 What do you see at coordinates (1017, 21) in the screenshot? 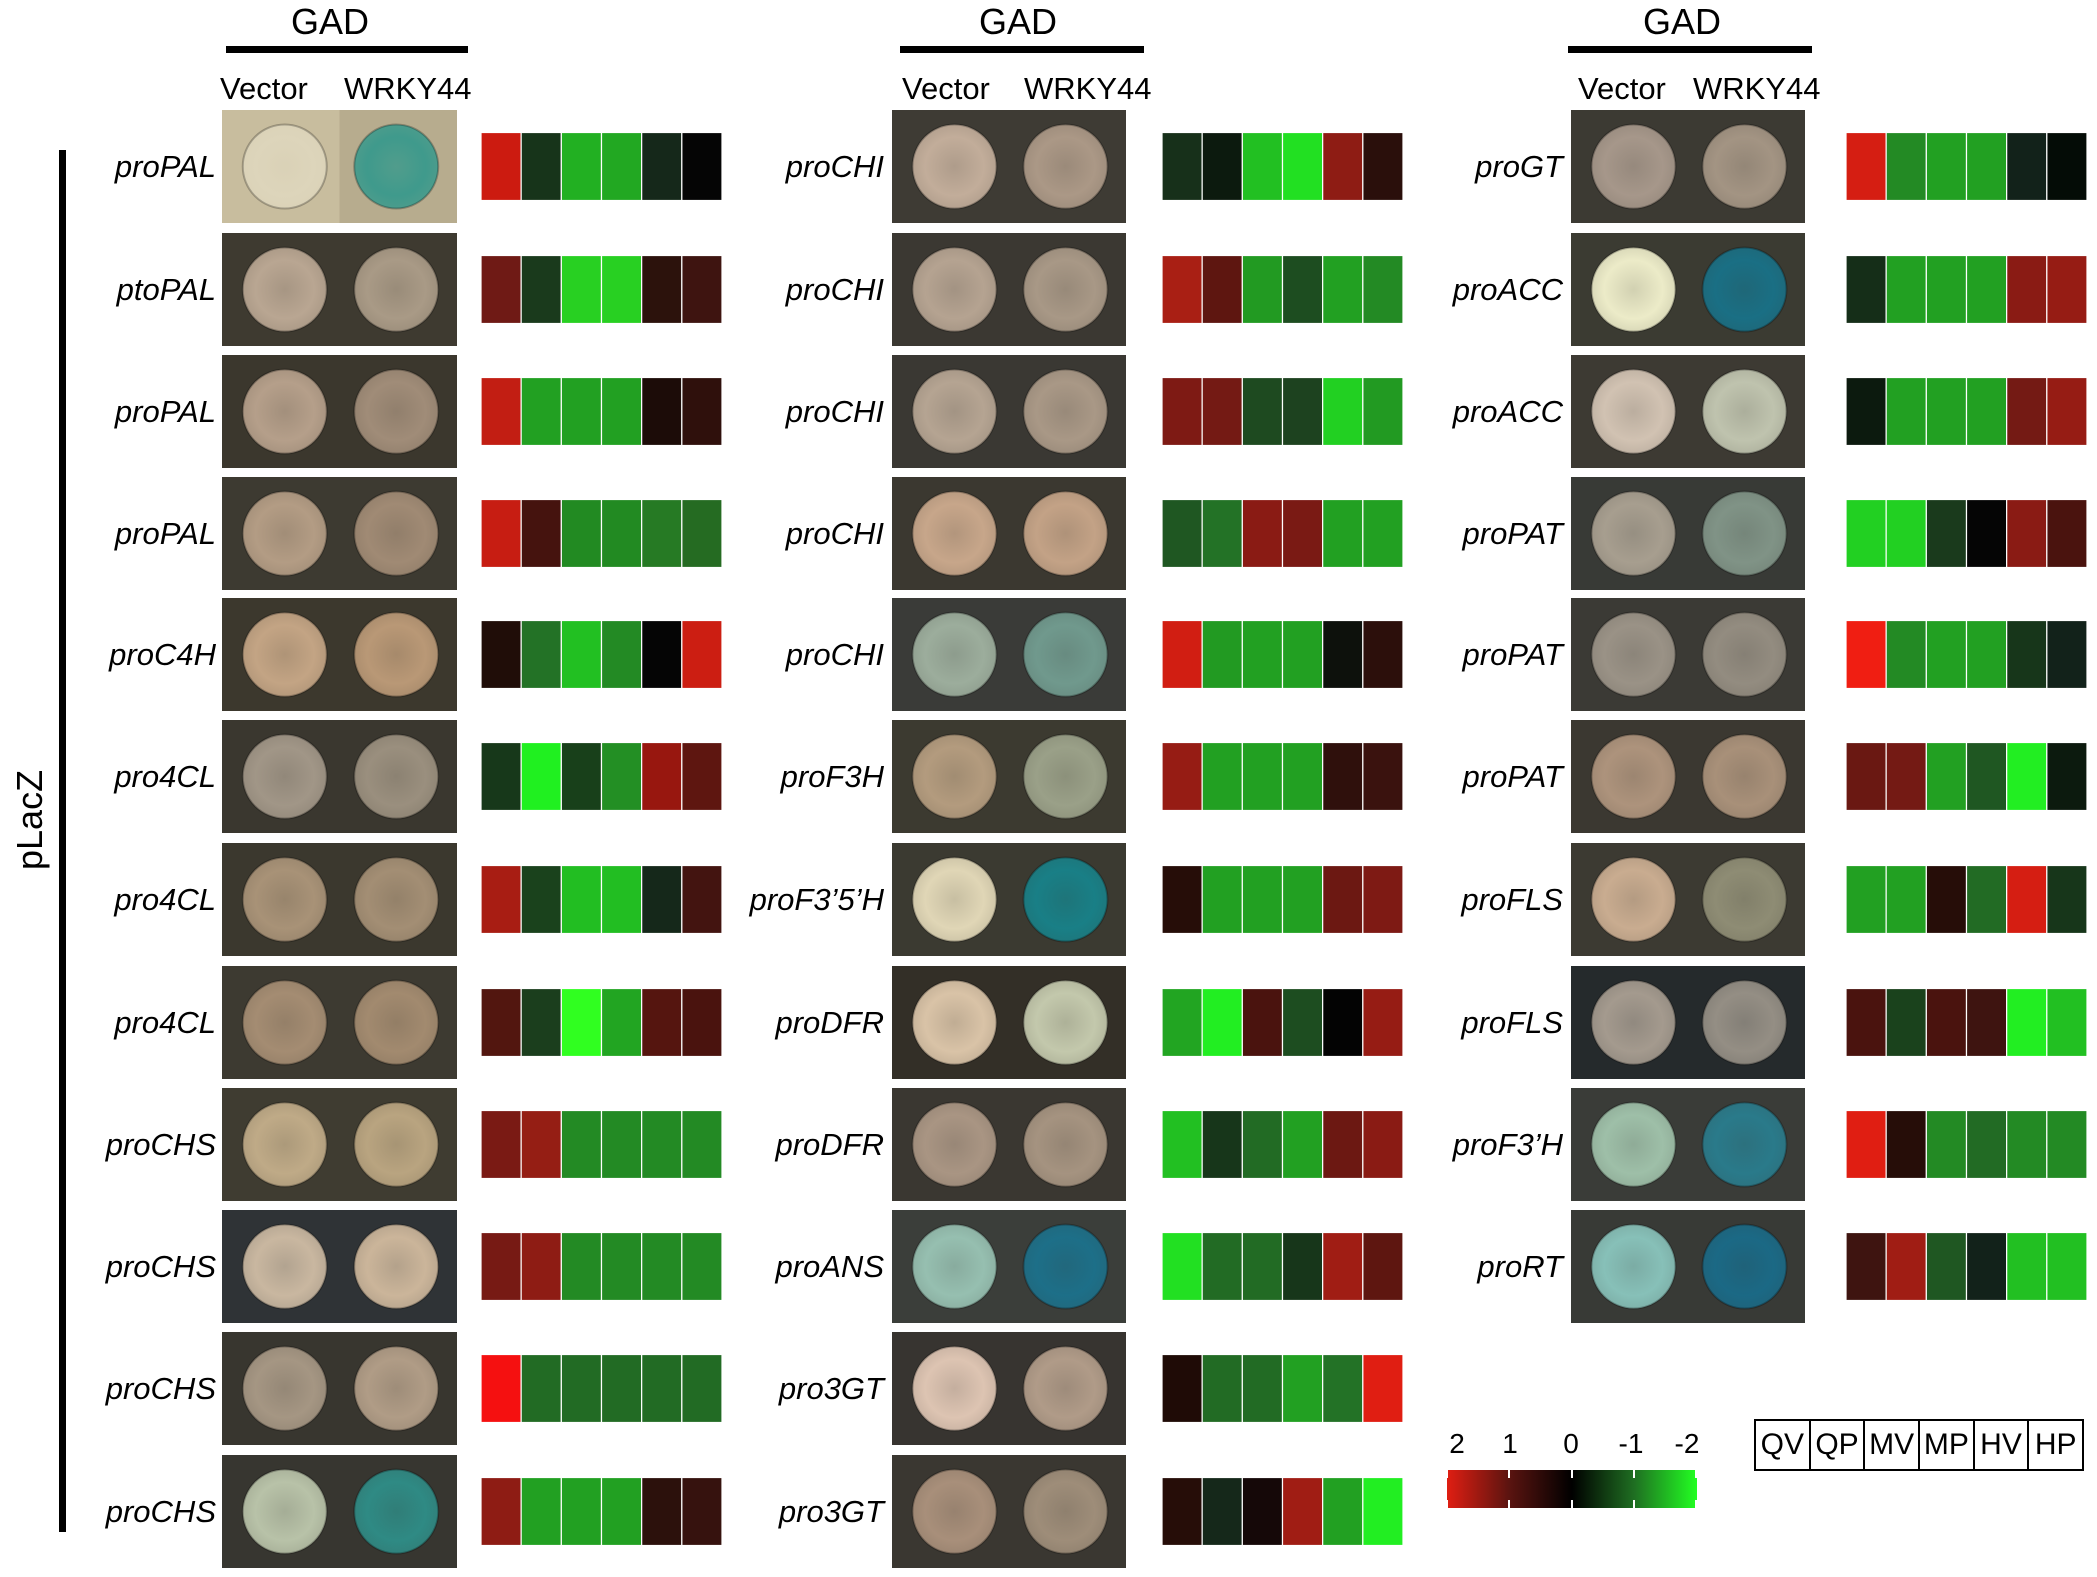
I see `gad-header-2: GAD` at bounding box center [1017, 21].